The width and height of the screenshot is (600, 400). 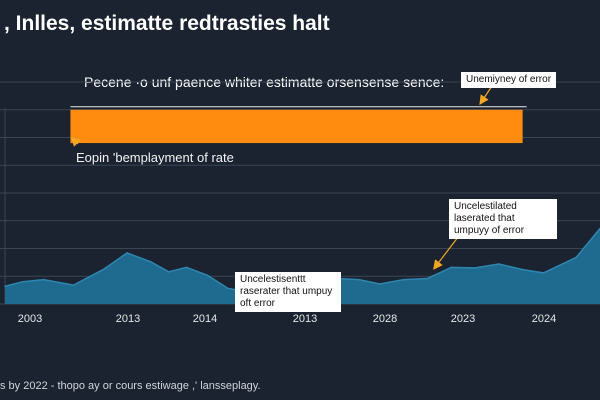 I want to click on arrow-unemployment-error, so click(x=486, y=95).